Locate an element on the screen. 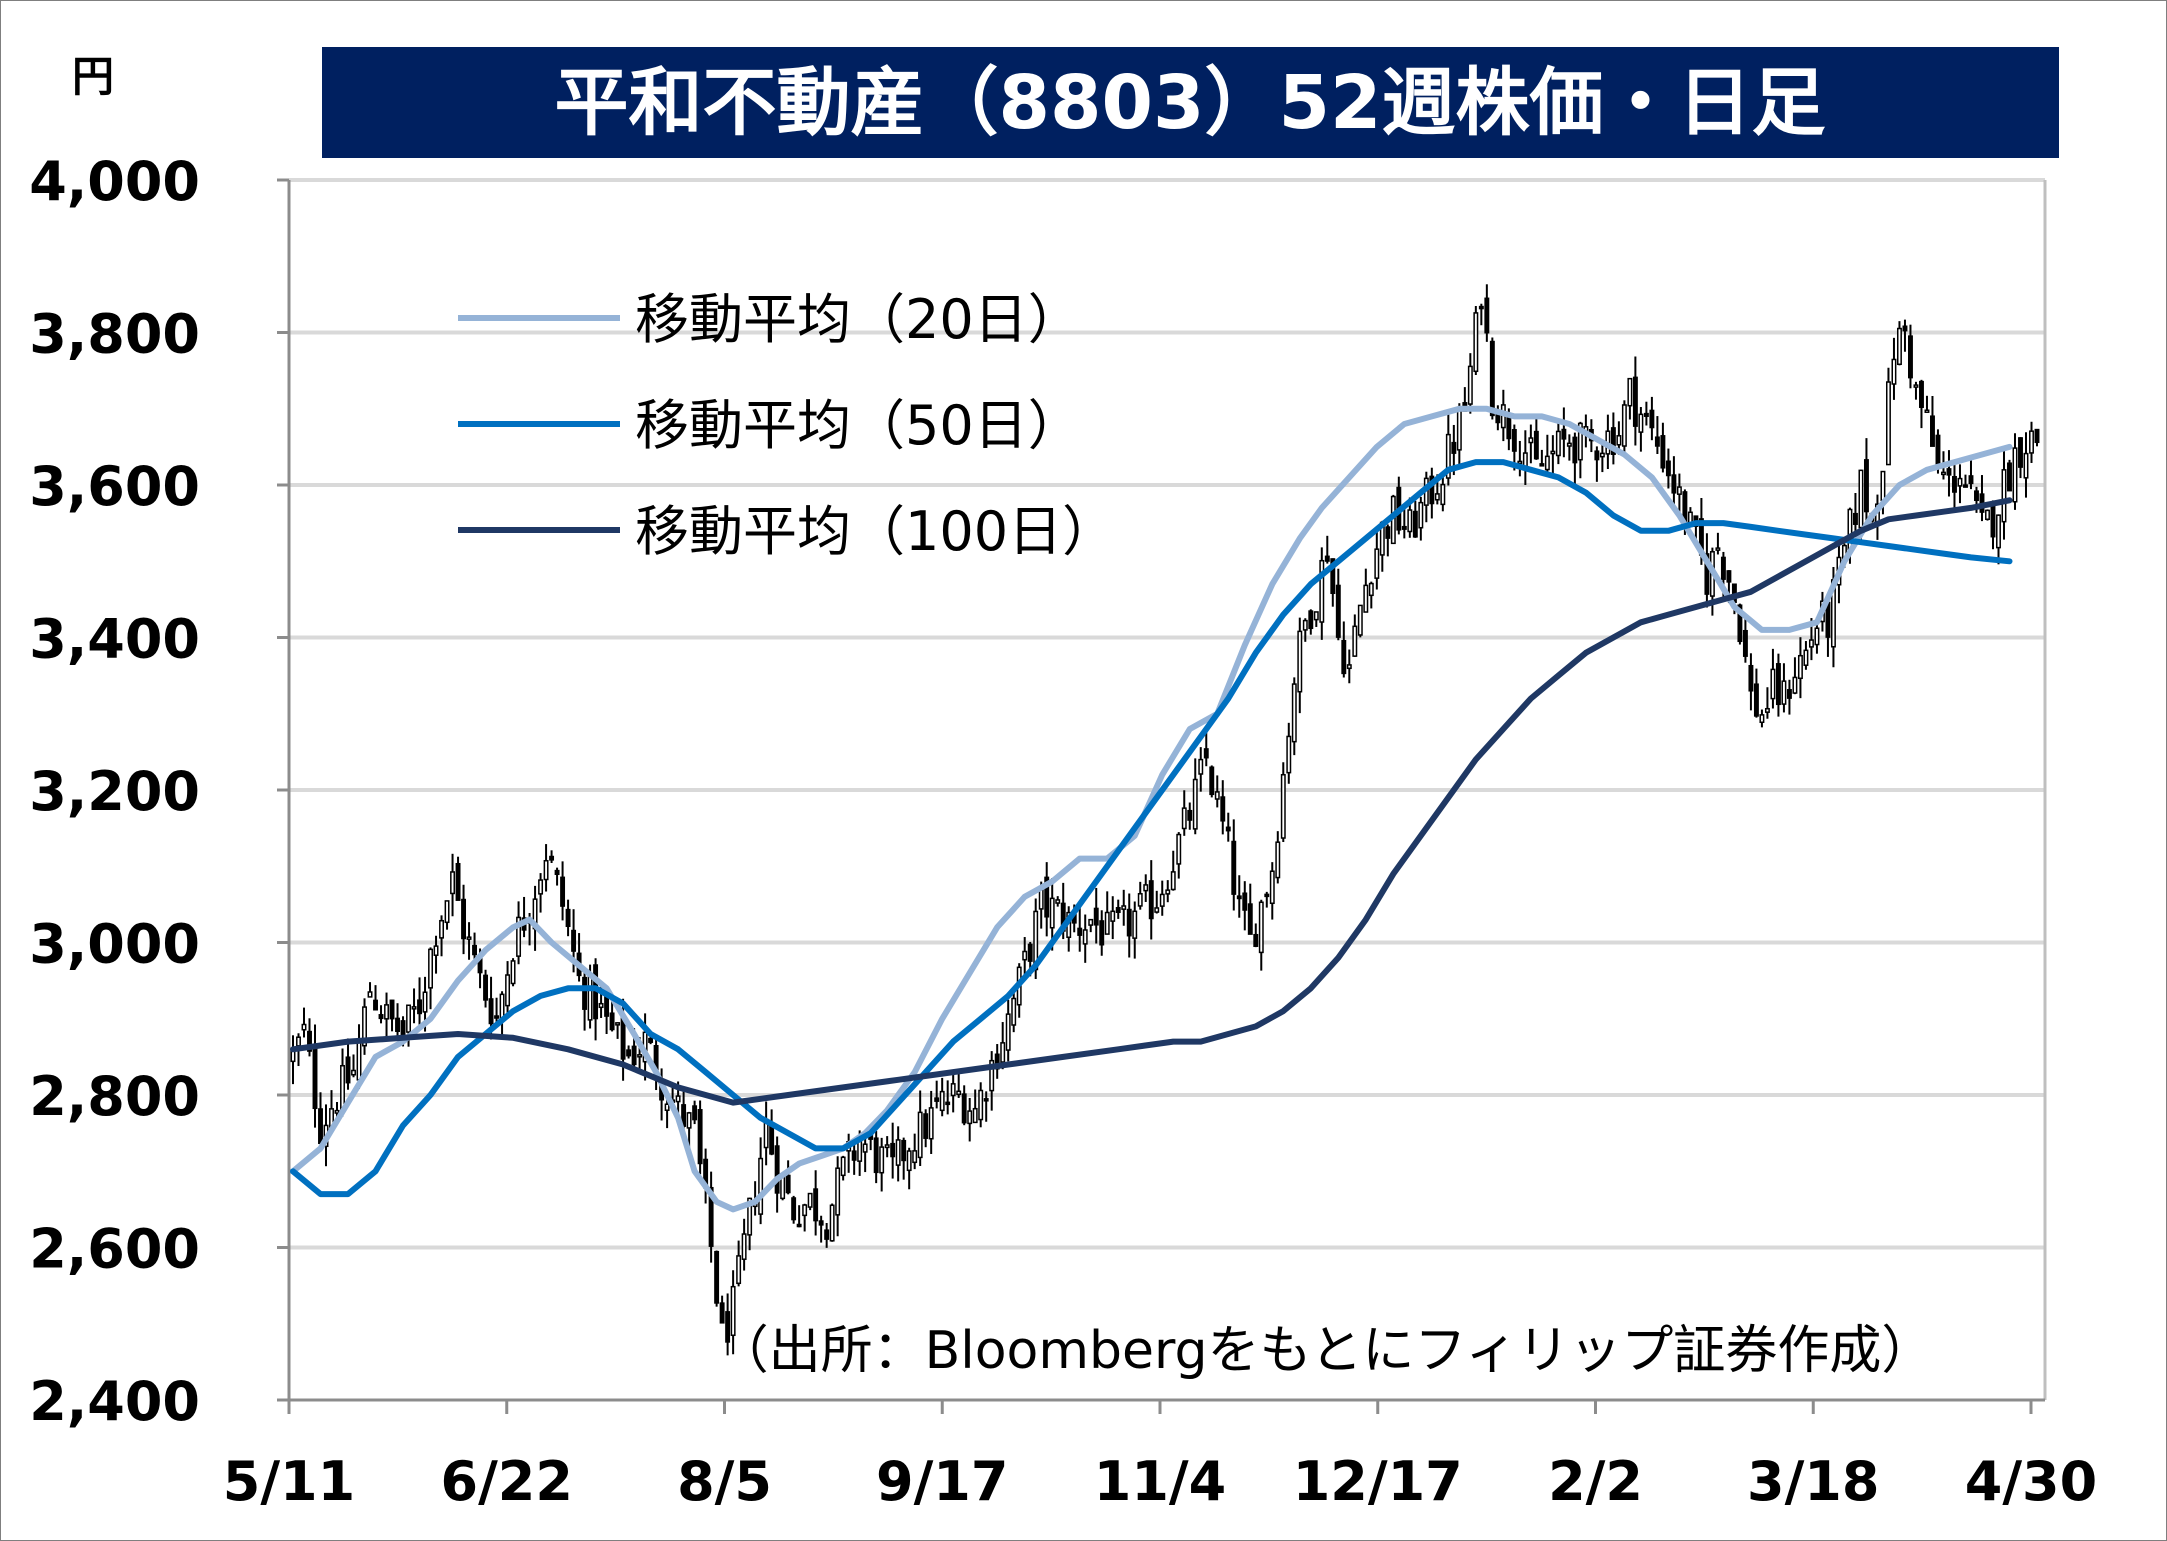 Image resolution: width=2167 pixels, height=1541 pixels. x-tick-labels: 5/11 6/22 8/5 9/17 11/4 12/17 2/2 3/18 4/30 is located at coordinates (1160, 1481).